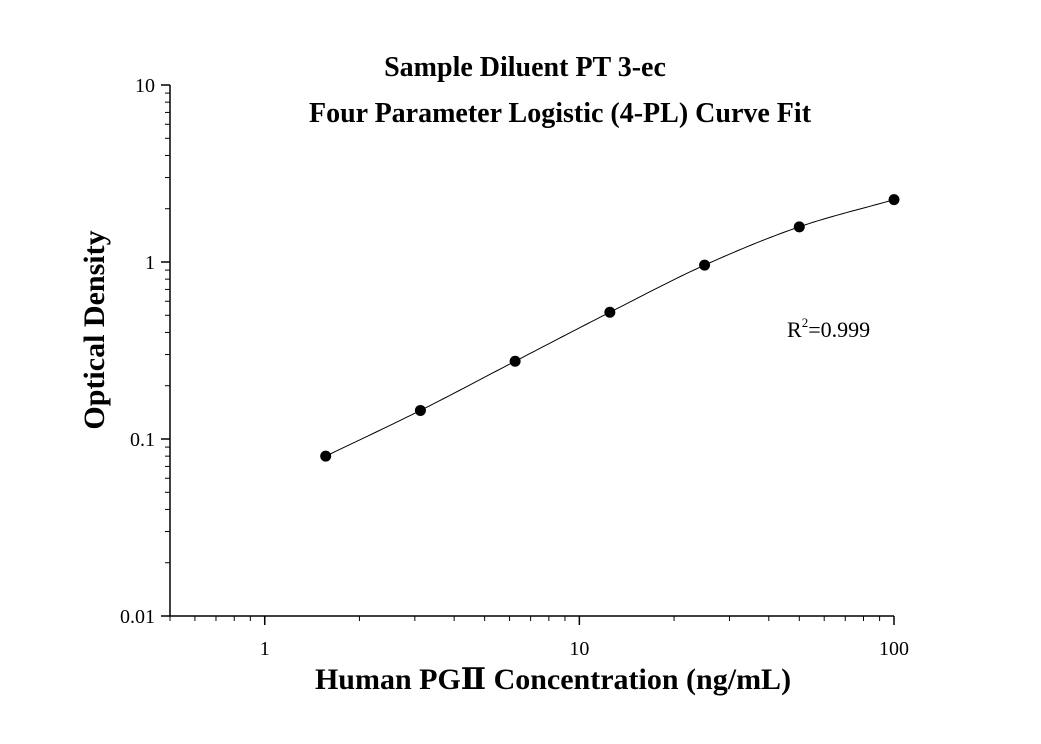  I want to click on y-axis-title: Optical Density, so click(94, 329).